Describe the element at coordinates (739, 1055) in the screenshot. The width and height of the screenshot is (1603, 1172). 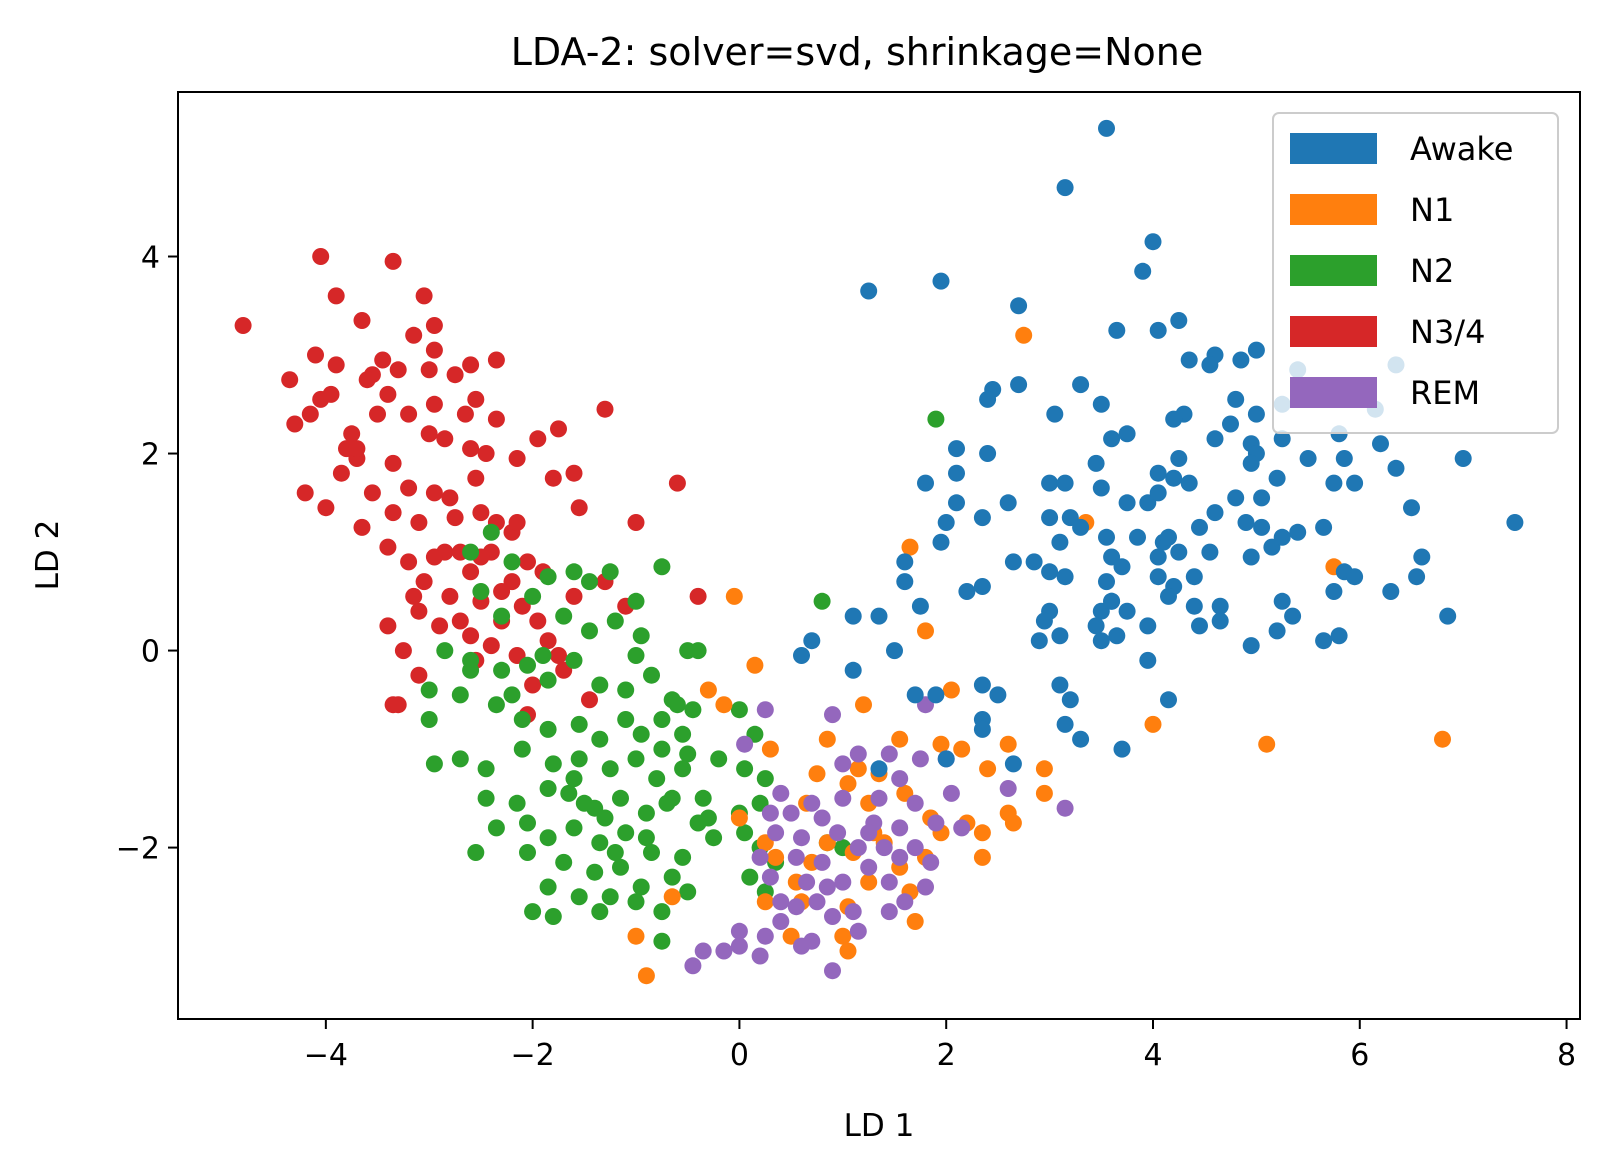
I see `x-tick-label: 0` at that location.